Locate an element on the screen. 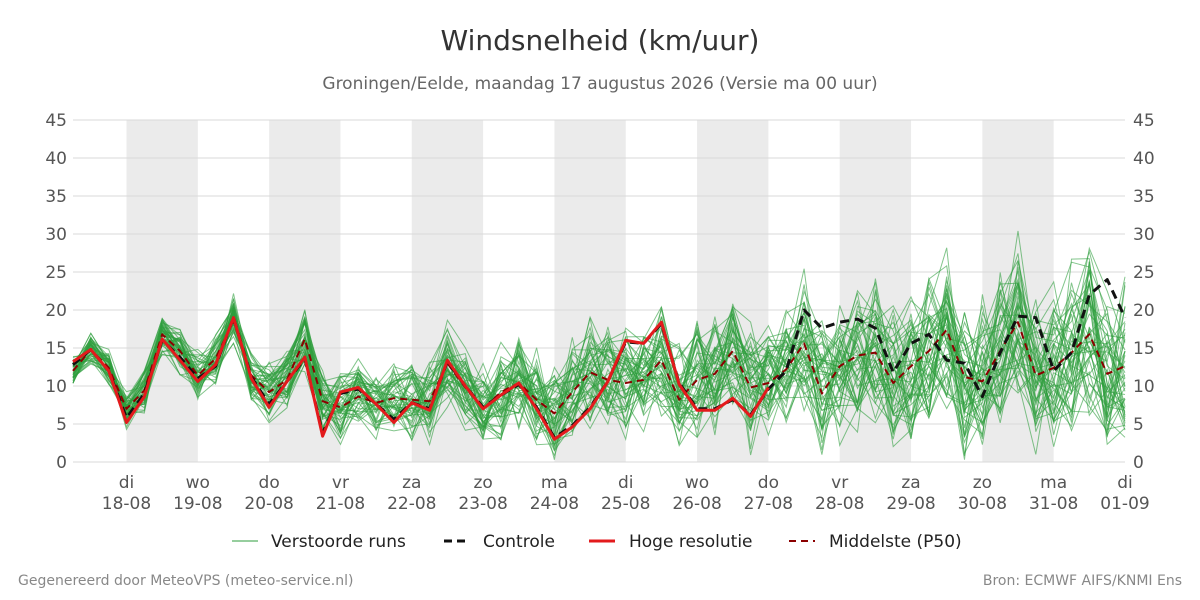  x-tick-date: 19-08 is located at coordinates (197, 504).